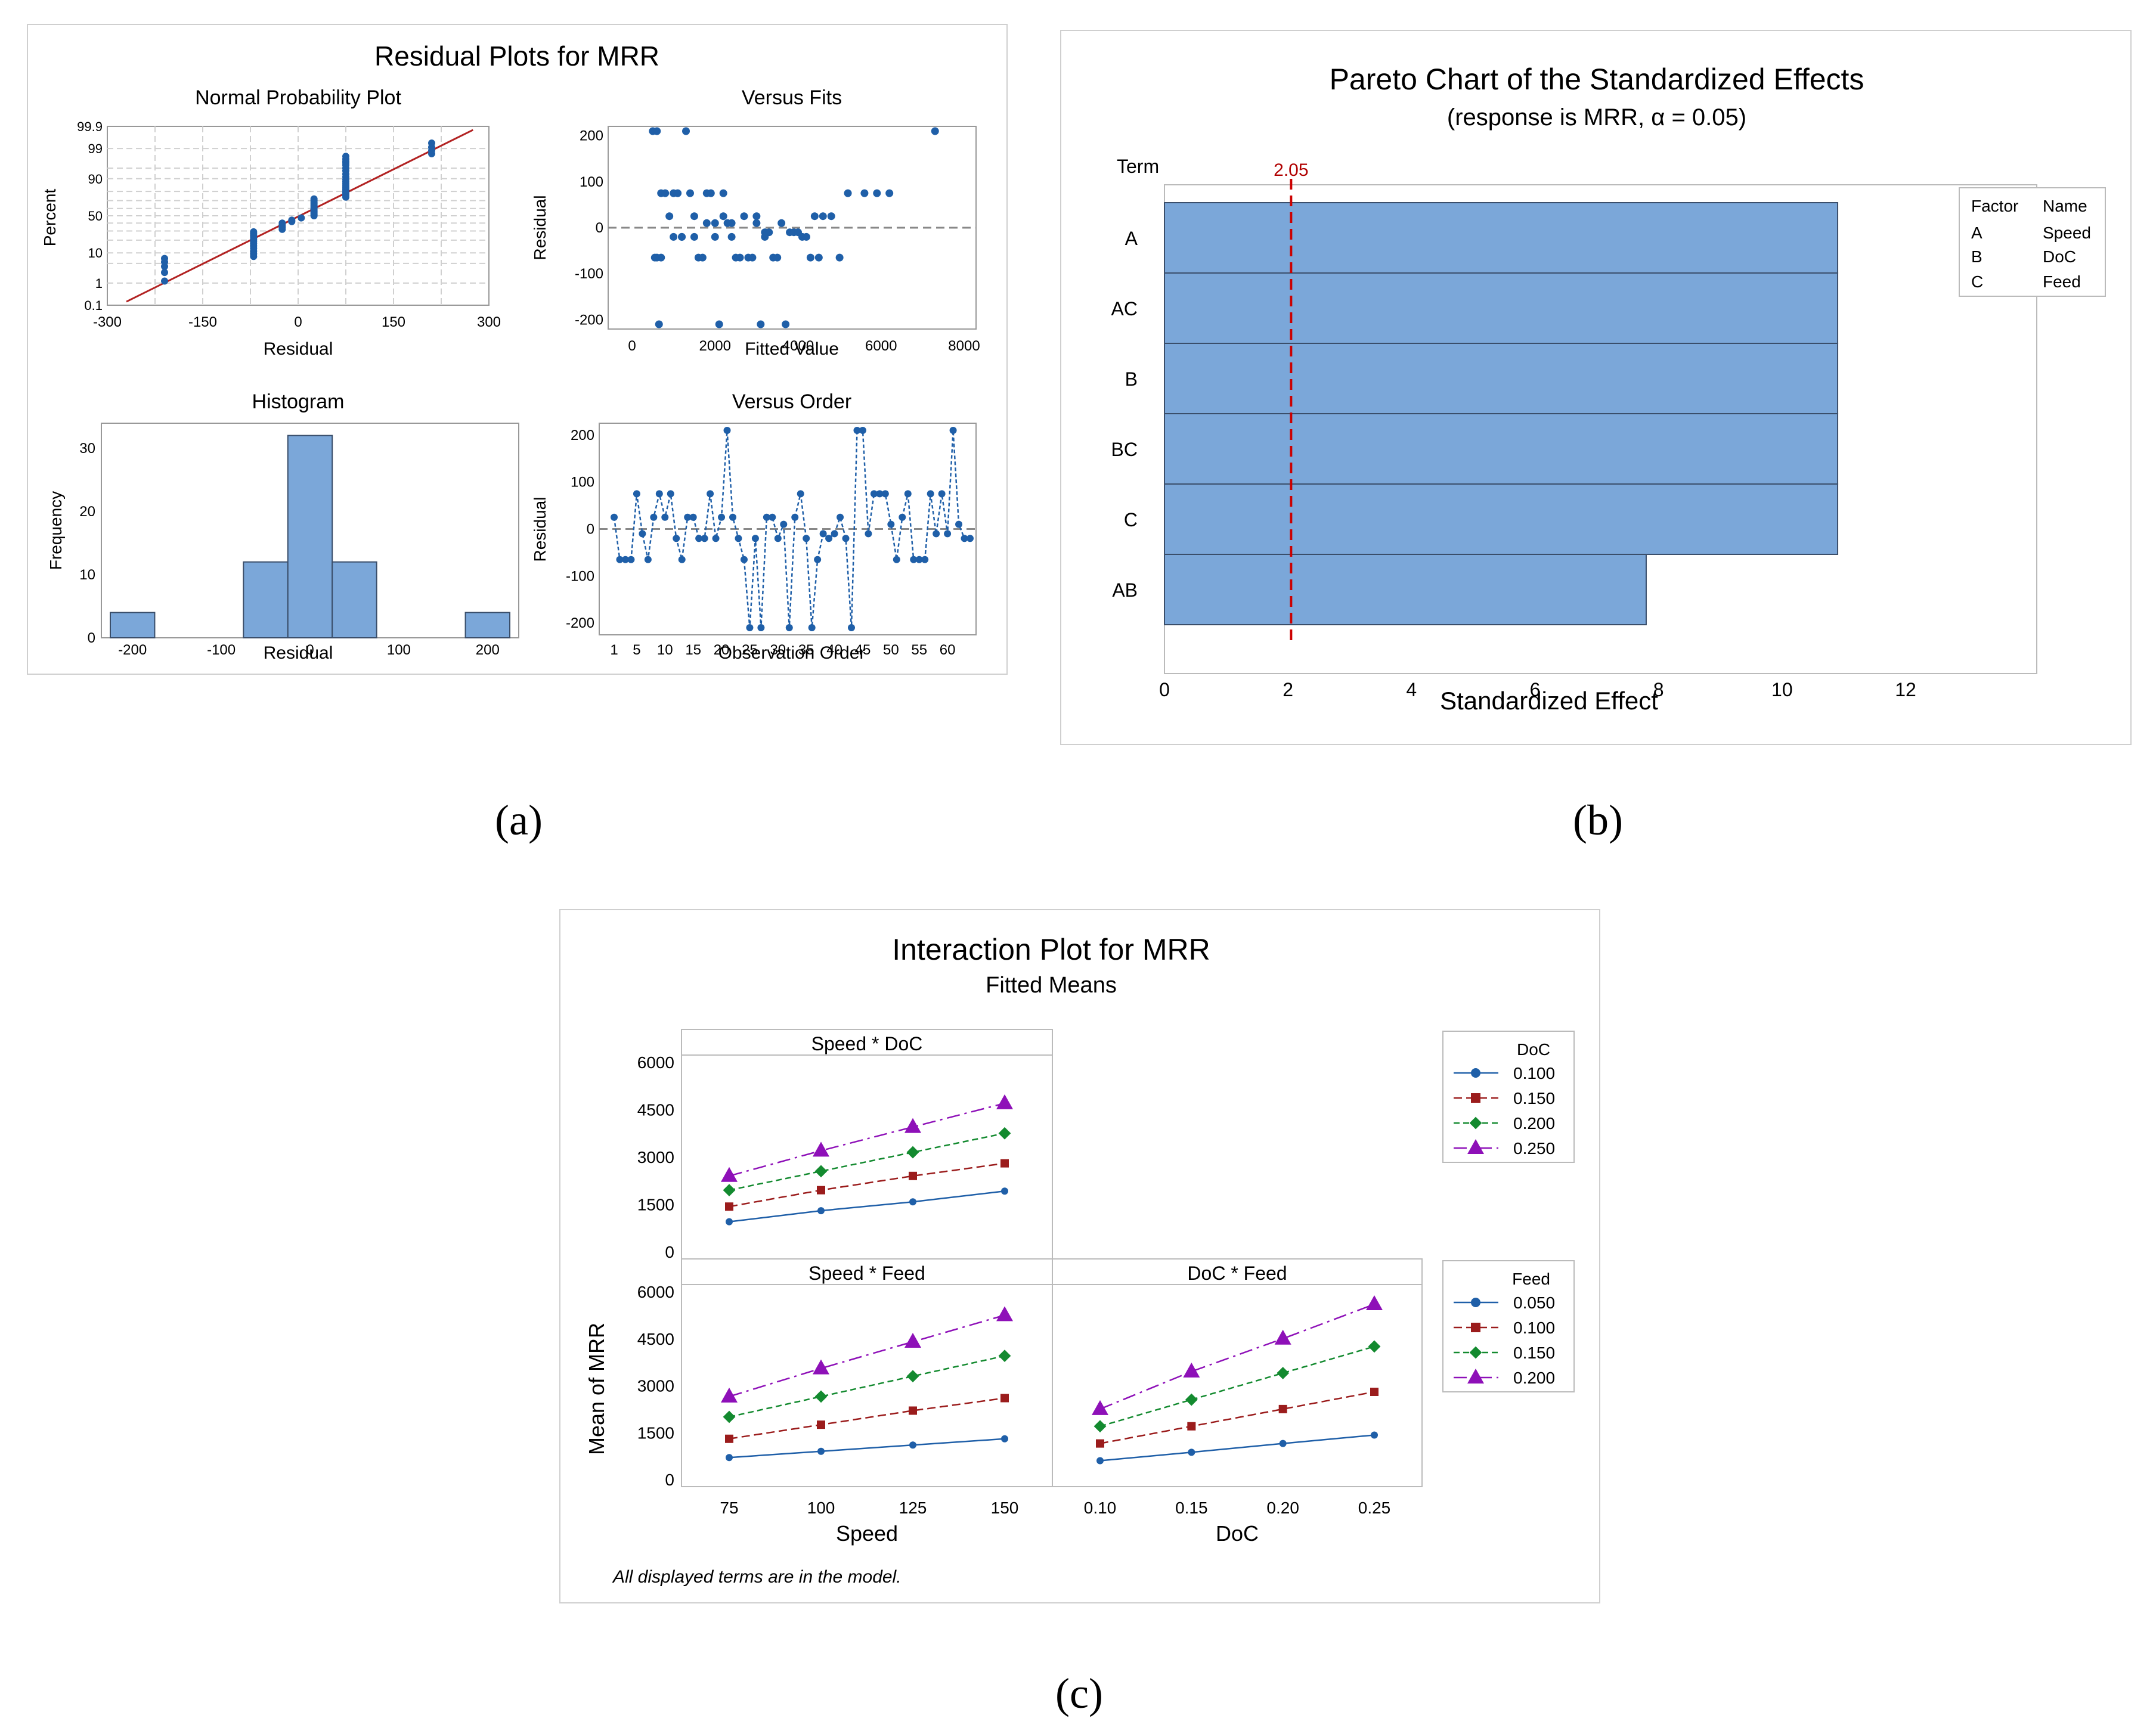 This screenshot has height=1734, width=2156. I want to click on ip-marker-triangle, so click(1282, 1337).